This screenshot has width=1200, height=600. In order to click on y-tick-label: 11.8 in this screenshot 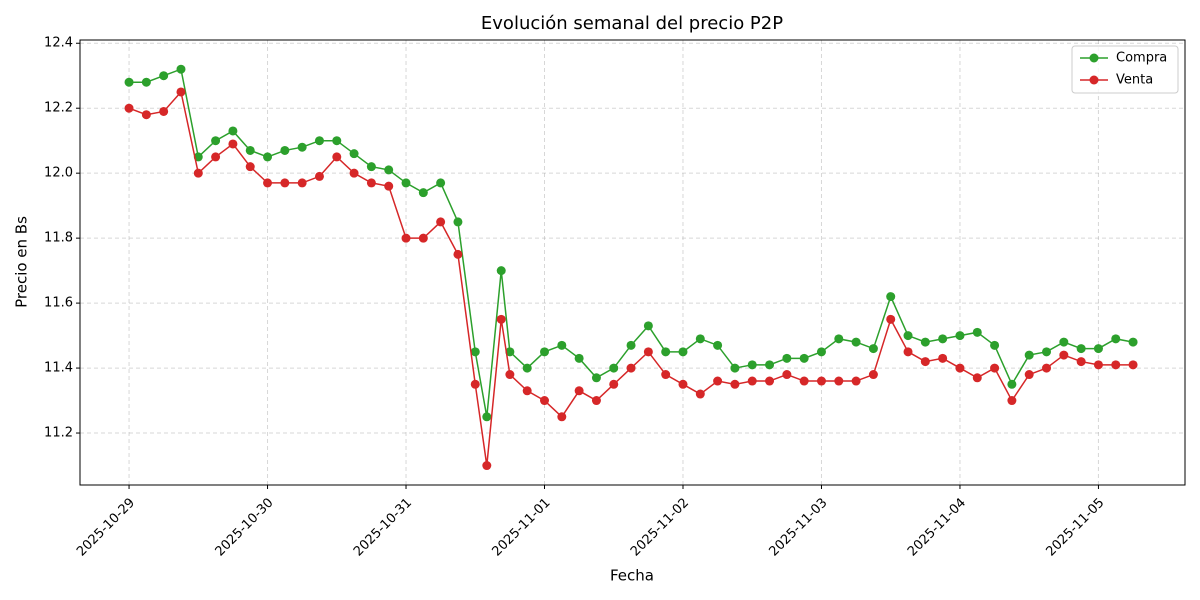, I will do `click(58, 238)`.